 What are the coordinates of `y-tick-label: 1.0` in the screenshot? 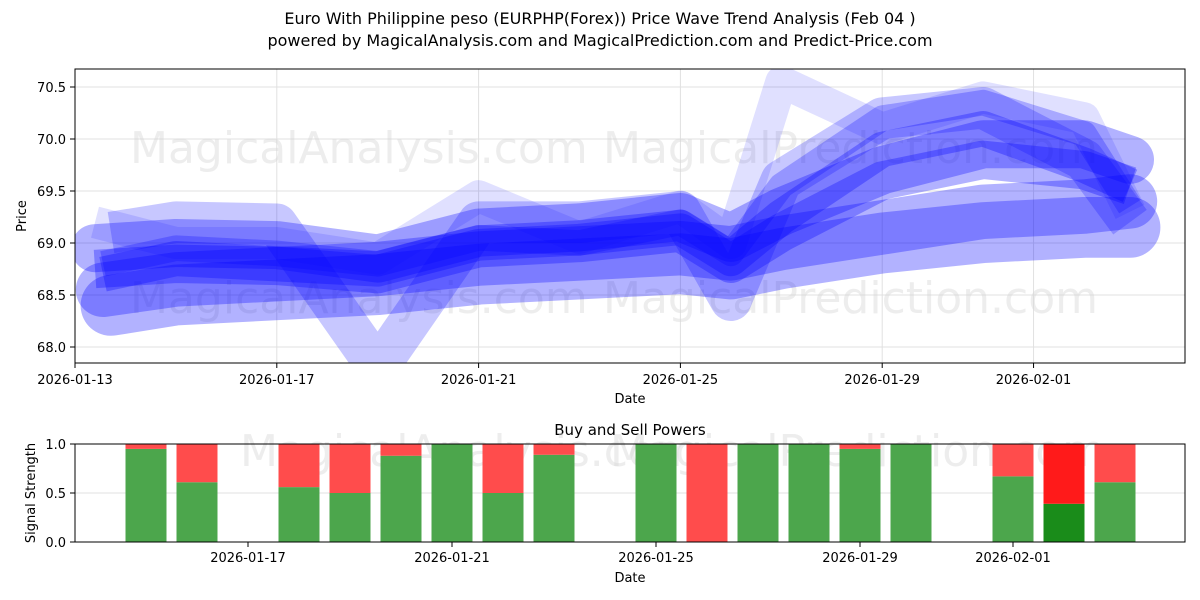 It's located at (55, 445).